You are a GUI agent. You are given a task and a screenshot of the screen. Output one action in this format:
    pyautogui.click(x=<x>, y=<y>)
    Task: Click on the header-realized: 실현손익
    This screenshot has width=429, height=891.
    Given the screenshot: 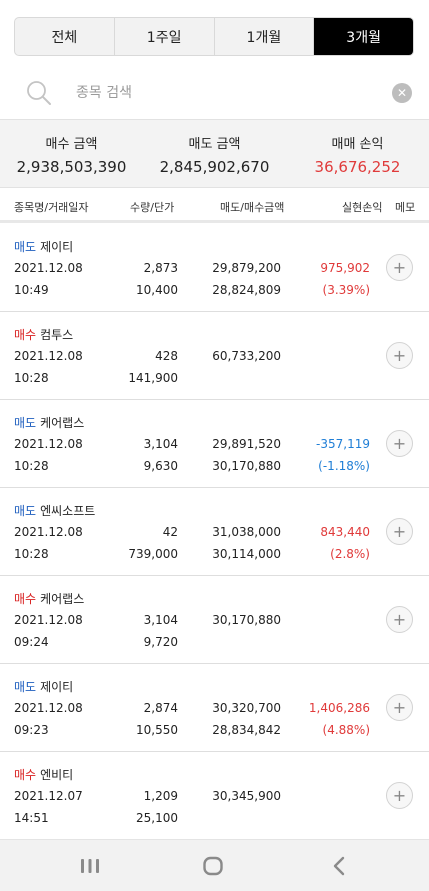 What is the action you would take?
    pyautogui.click(x=362, y=207)
    